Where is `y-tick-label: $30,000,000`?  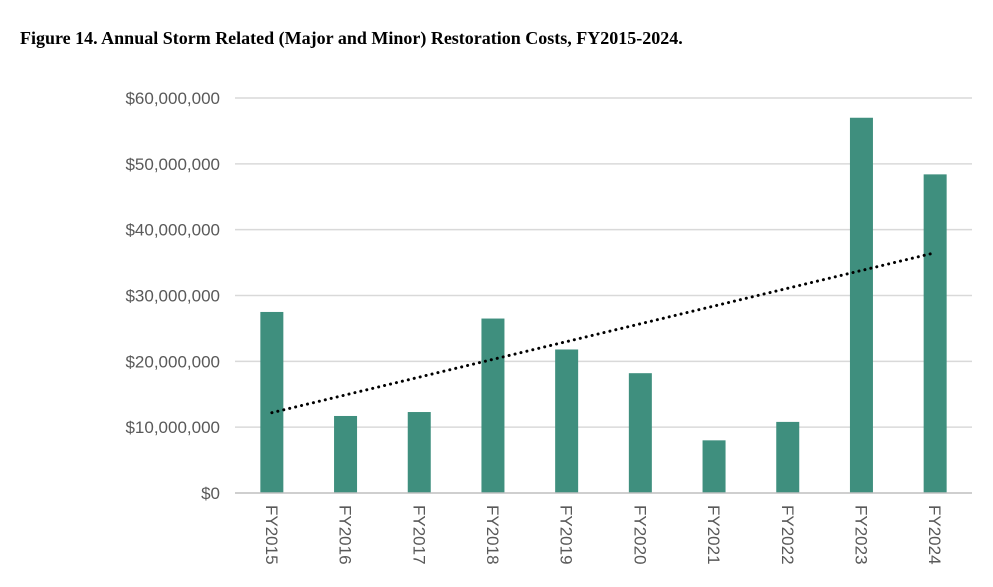
y-tick-label: $30,000,000 is located at coordinates (172, 296).